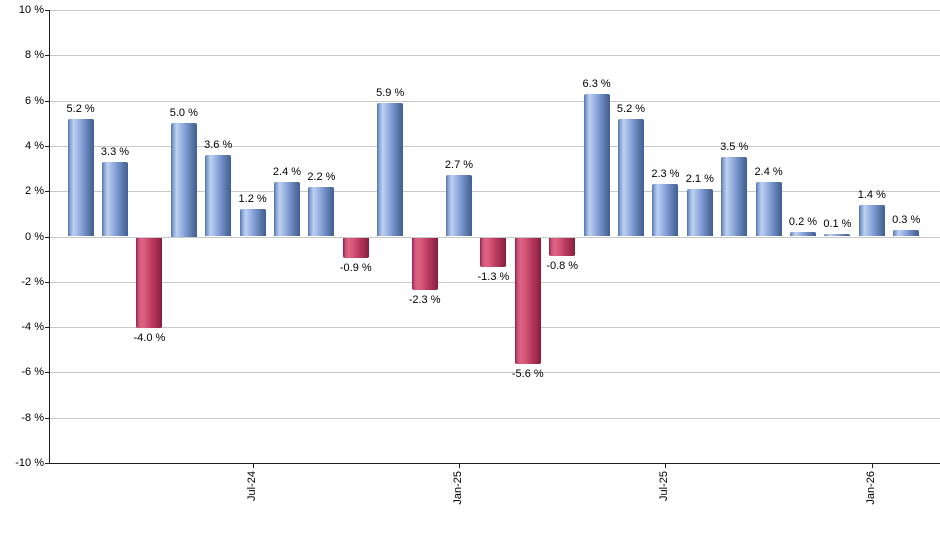  What do you see at coordinates (424, 299) in the screenshot?
I see `bar-value-label: -2.3 %` at bounding box center [424, 299].